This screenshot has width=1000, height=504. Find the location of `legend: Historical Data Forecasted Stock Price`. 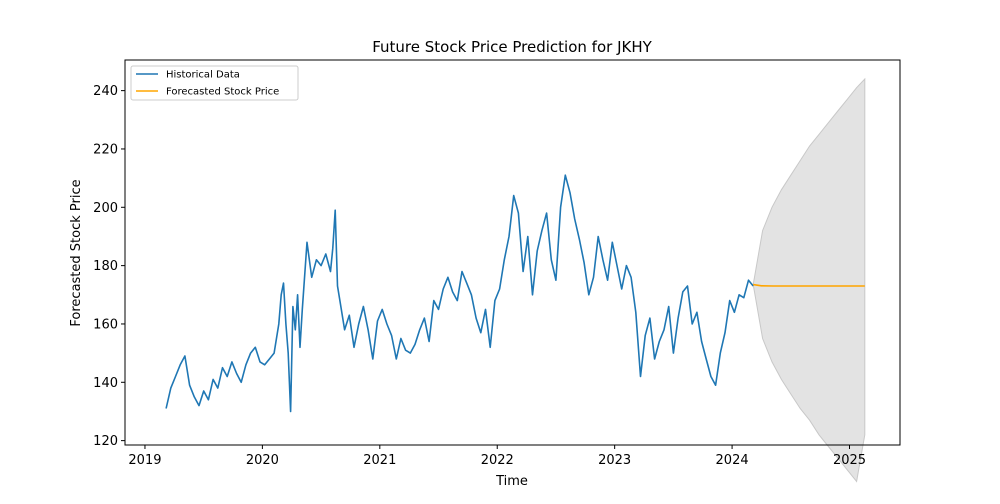

legend: Historical Data Forecasted Stock Price is located at coordinates (214, 83).